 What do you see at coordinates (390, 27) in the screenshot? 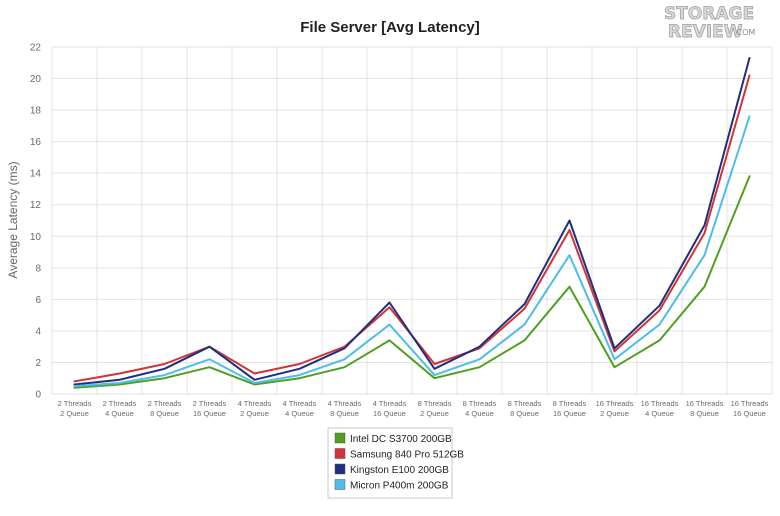
I see `chart-title: File Server [Avg Latency]` at bounding box center [390, 27].